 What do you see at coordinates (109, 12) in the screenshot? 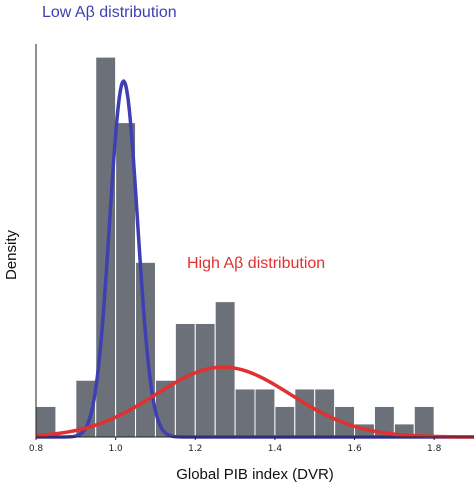
I see `low-abeta-annotation: Low Aβ distribution` at bounding box center [109, 12].